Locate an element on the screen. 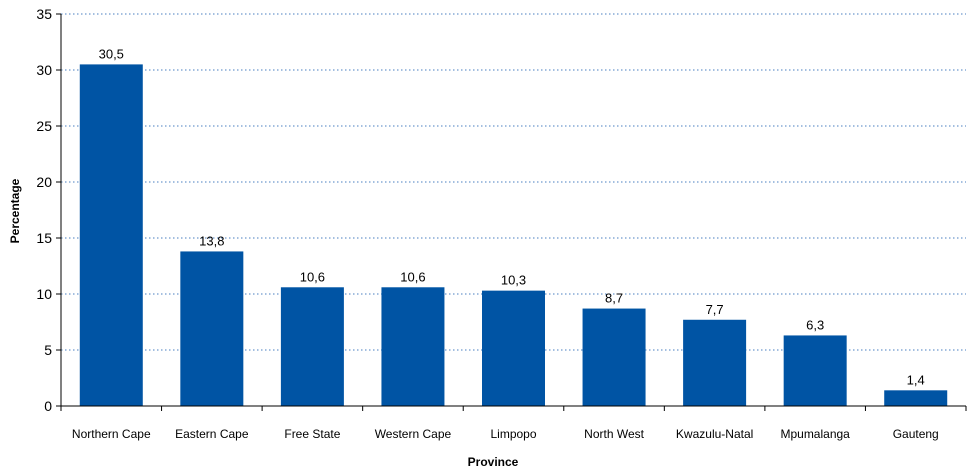  x-tick-label: Kwazulu-Natal is located at coordinates (714, 434).